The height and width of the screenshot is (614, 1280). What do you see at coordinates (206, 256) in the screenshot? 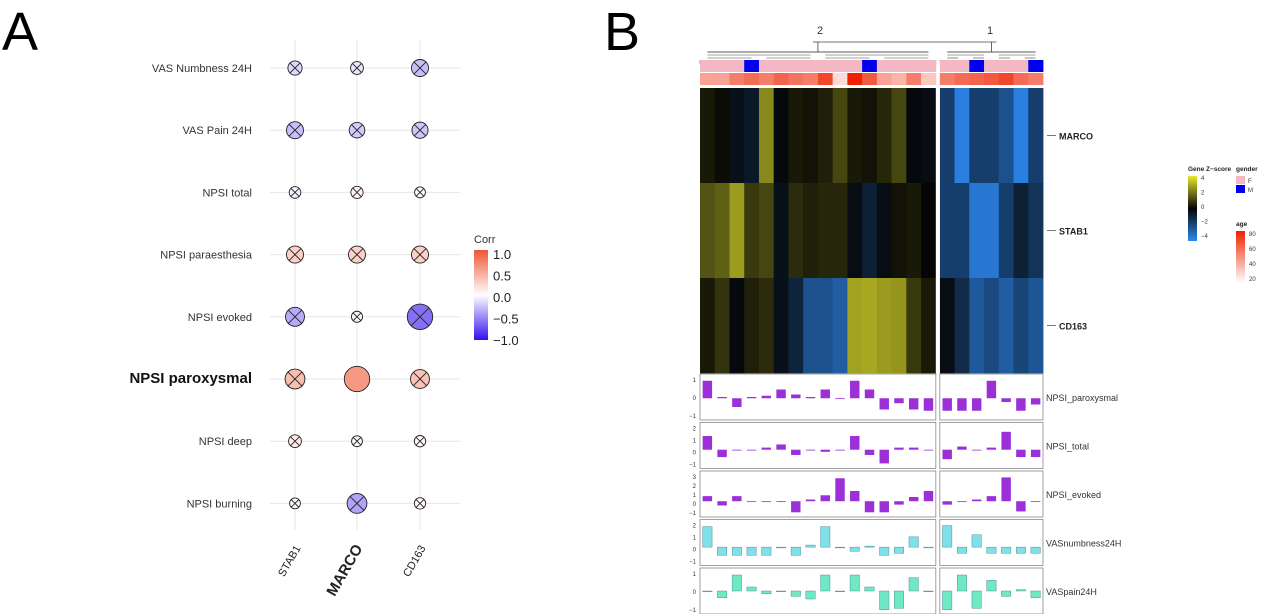
I see `row-label: NPSI paraesthesia` at bounding box center [206, 256].